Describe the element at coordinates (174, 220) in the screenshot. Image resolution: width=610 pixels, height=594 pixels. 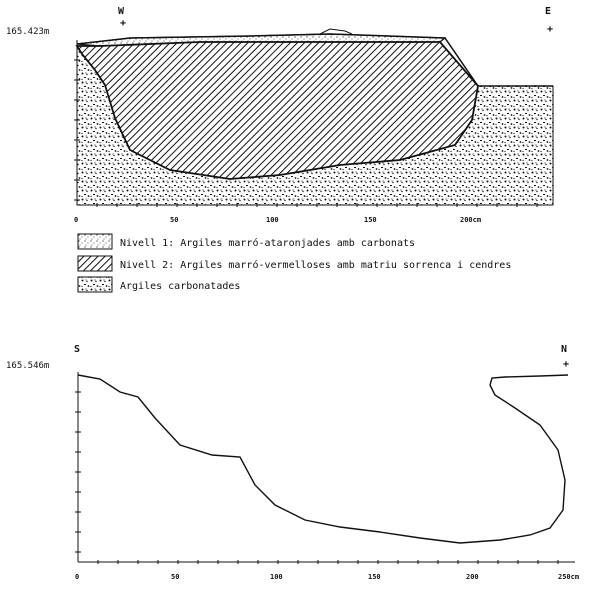
I see `section-1-tick-label: 50` at that location.